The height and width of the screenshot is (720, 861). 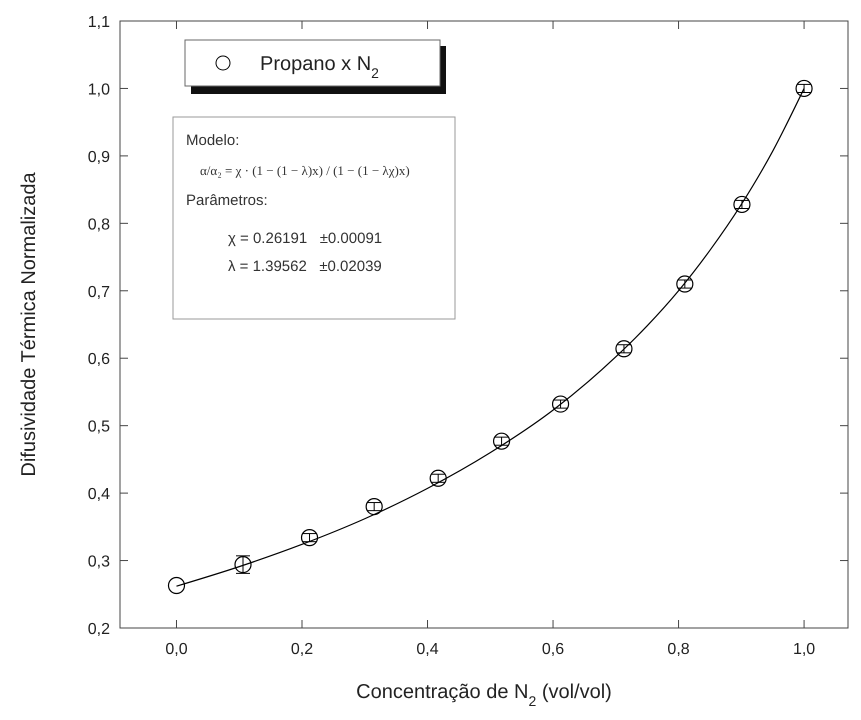 I want to click on annotation: χ = 0.26191 ±0.00091, so click(x=305, y=238).